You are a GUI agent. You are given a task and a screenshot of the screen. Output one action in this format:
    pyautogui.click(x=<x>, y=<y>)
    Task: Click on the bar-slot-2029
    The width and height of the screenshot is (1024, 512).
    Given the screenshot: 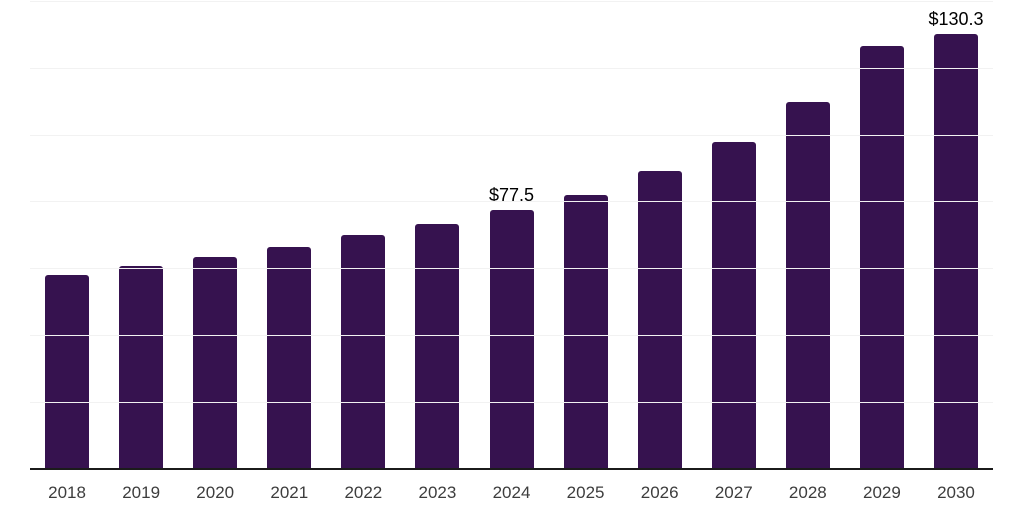 What is the action you would take?
    pyautogui.click(x=882, y=234)
    